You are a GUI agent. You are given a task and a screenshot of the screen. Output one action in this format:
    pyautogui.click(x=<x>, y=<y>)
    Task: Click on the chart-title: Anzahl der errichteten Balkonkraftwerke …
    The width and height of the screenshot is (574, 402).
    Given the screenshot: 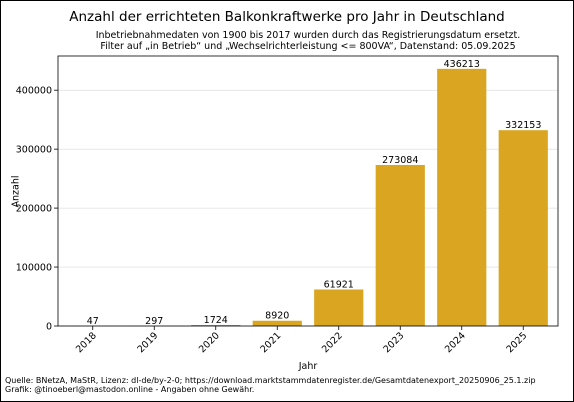 What is the action you would take?
    pyautogui.click(x=287, y=17)
    